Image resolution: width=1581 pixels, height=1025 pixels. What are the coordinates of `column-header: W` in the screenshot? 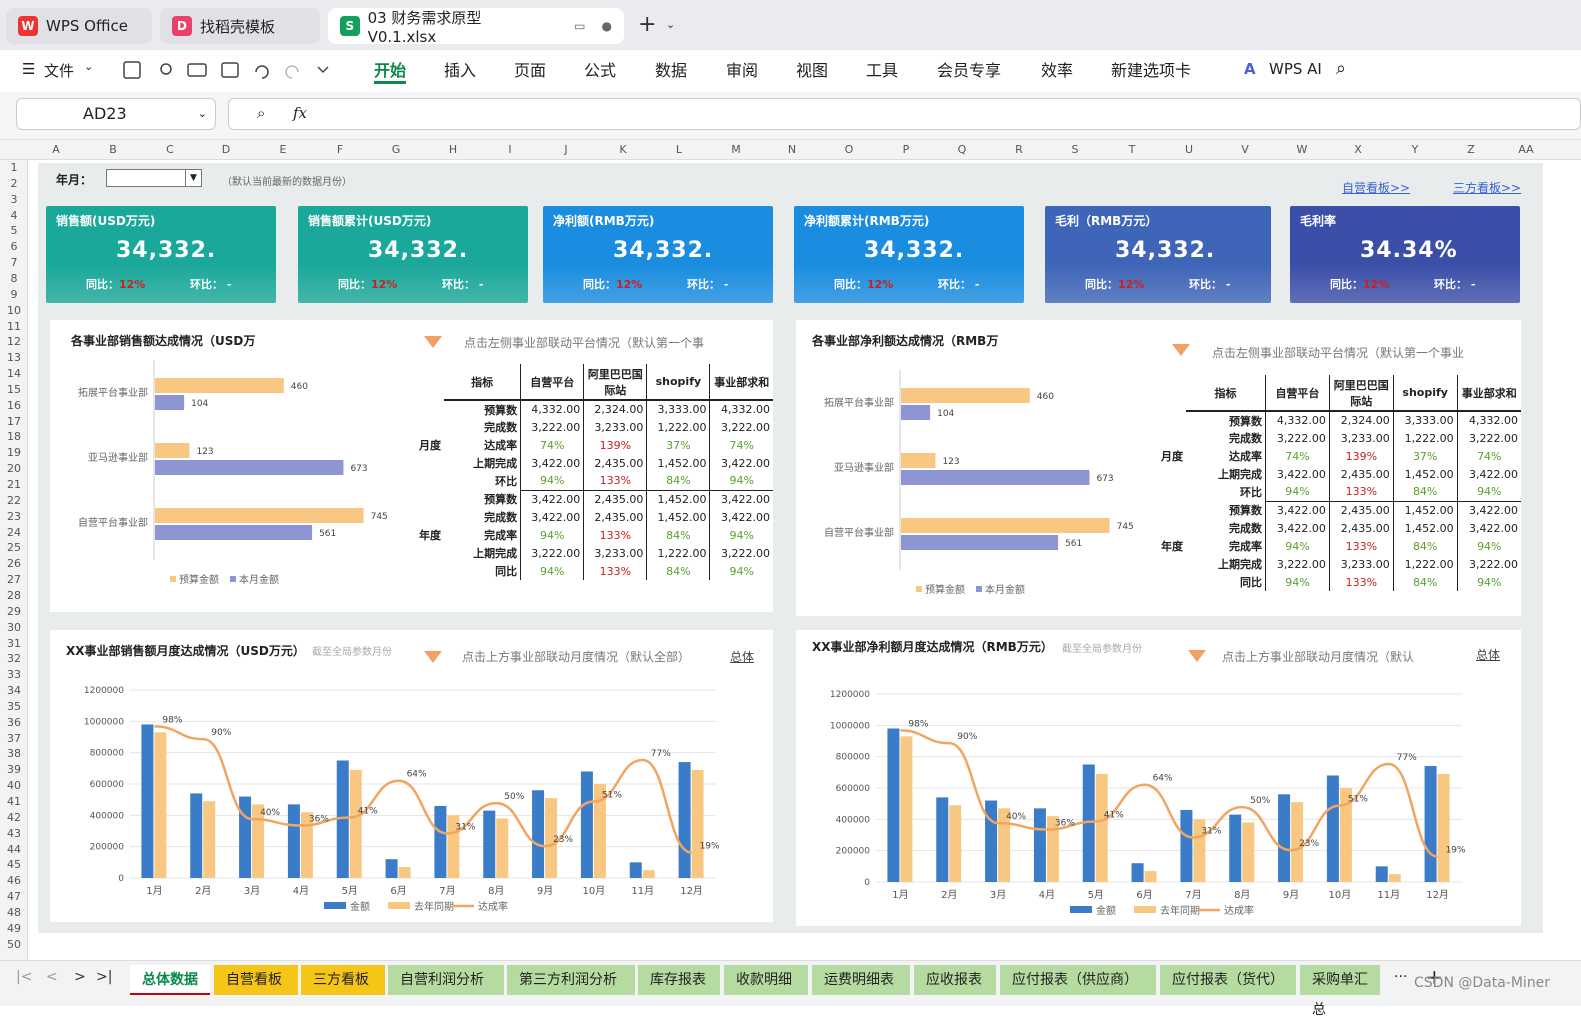 It's located at (1302, 149).